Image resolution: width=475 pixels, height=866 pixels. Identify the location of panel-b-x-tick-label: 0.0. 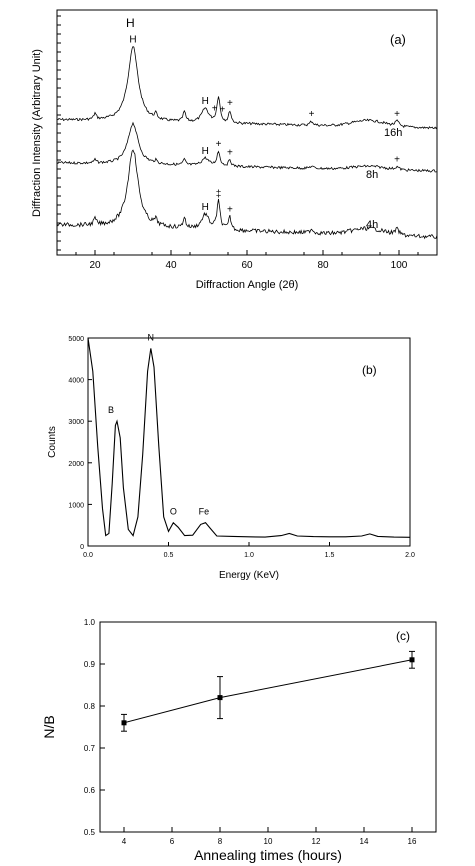
(88, 555).